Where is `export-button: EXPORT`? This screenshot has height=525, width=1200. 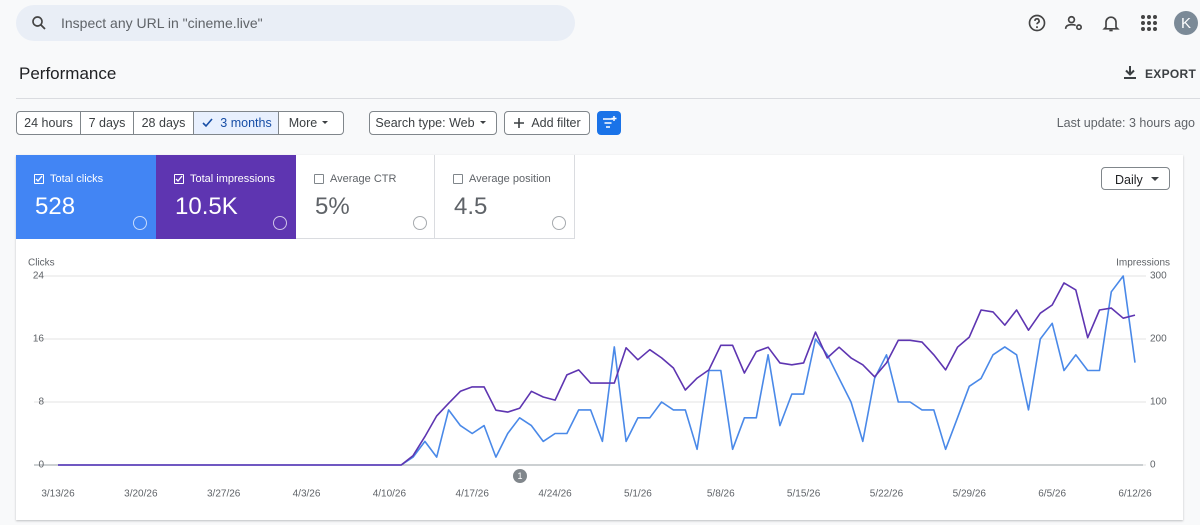
export-button: EXPORT is located at coordinates (1171, 74).